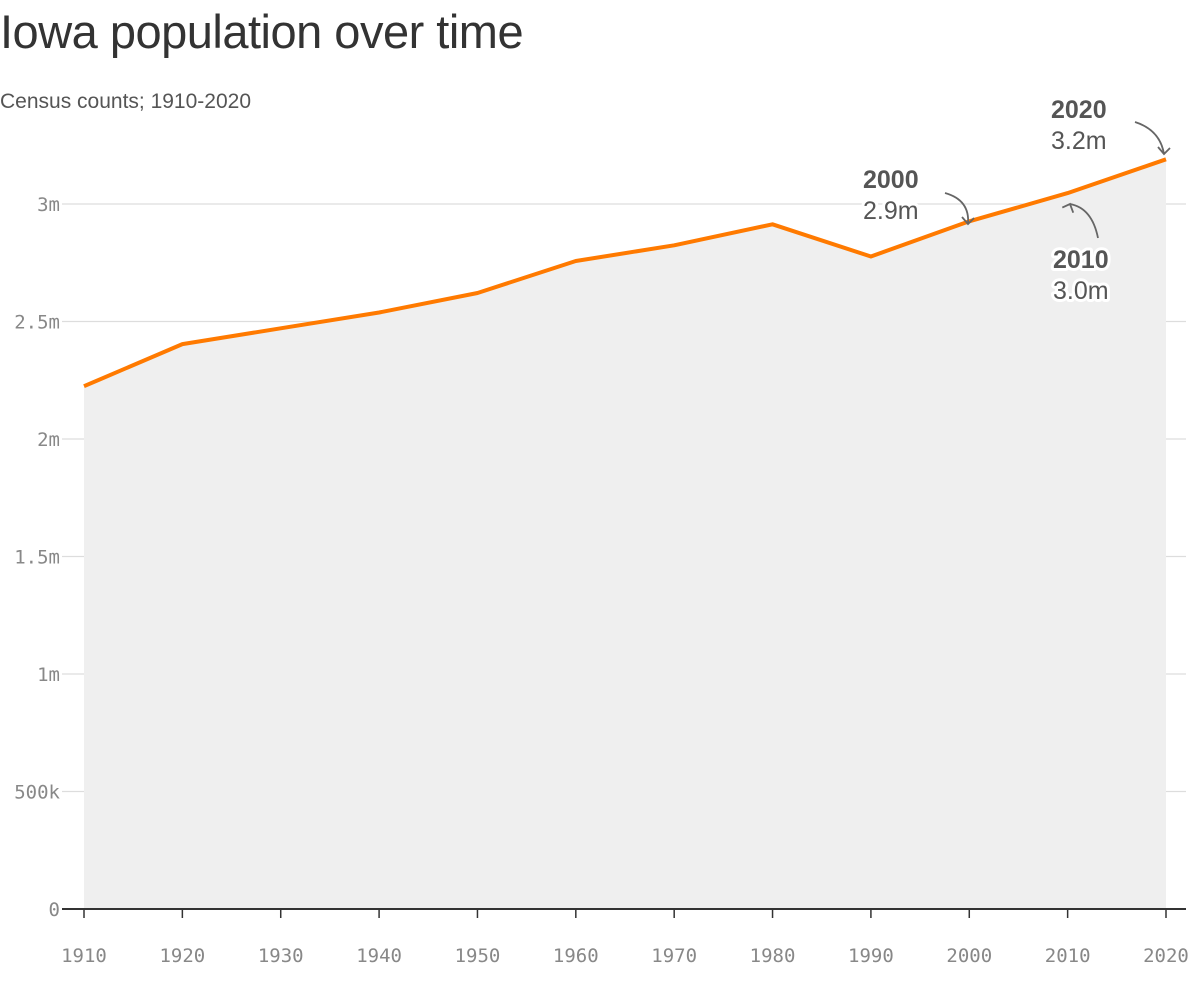  I want to click on annotation-2020: 2020 3.2m, so click(1109, 125).